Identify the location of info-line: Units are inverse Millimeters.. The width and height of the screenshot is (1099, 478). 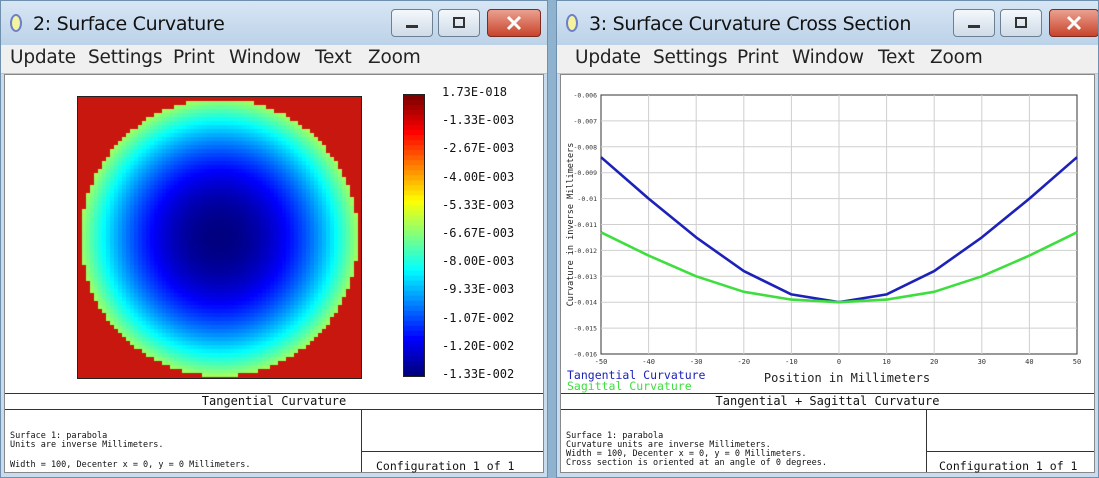
(87, 445).